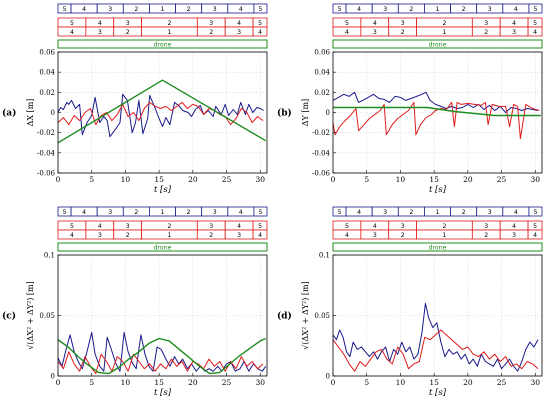 The height and width of the screenshot is (406, 550). What do you see at coordinates (322, 73) in the screenshot?
I see `y-tick-label: 0.04` at bounding box center [322, 73].